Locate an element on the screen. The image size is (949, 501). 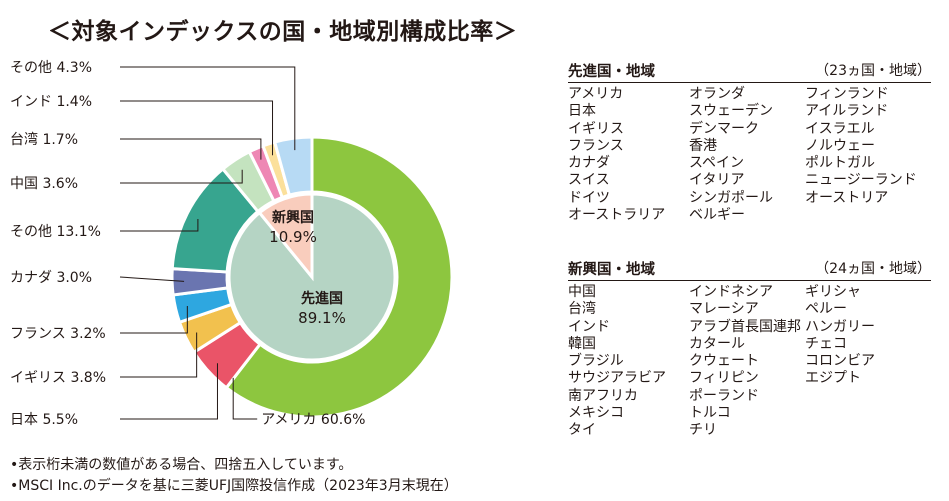
emerging-country: マレーシア is located at coordinates (724, 309).